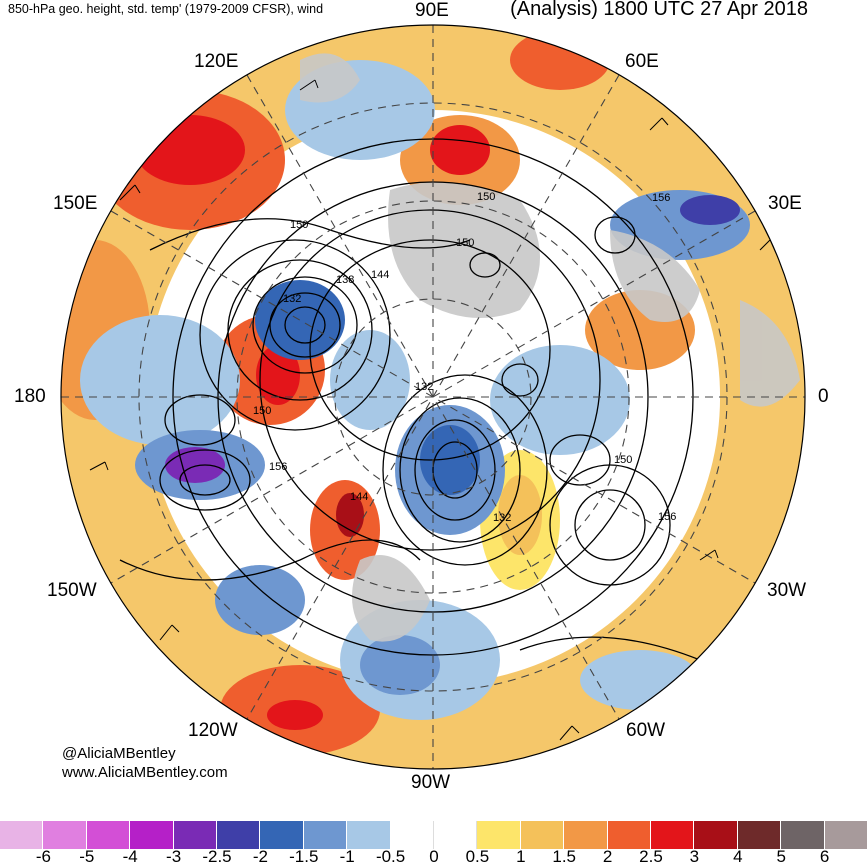  Describe the element at coordinates (659, 10) in the screenshot. I see `analysis-time: (Analysis) 1800 UTC 27 Apr 2018` at that location.